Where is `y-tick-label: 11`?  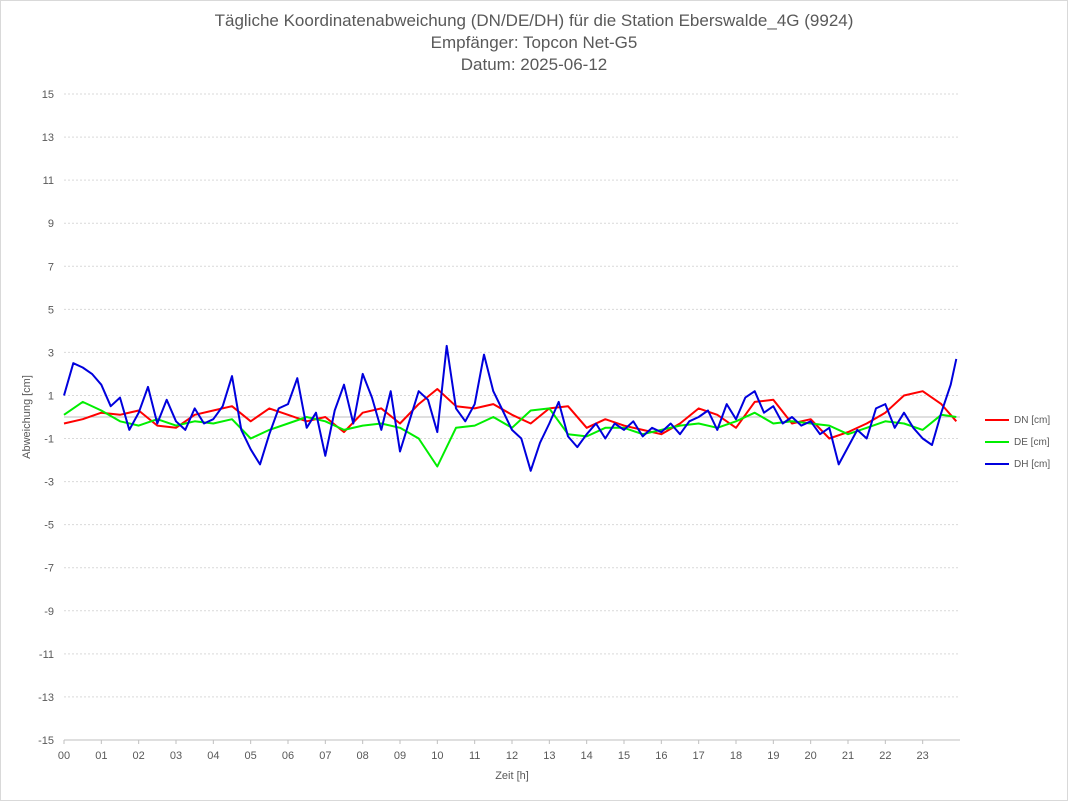
y-tick-label: 11 is located at coordinates (48, 181).